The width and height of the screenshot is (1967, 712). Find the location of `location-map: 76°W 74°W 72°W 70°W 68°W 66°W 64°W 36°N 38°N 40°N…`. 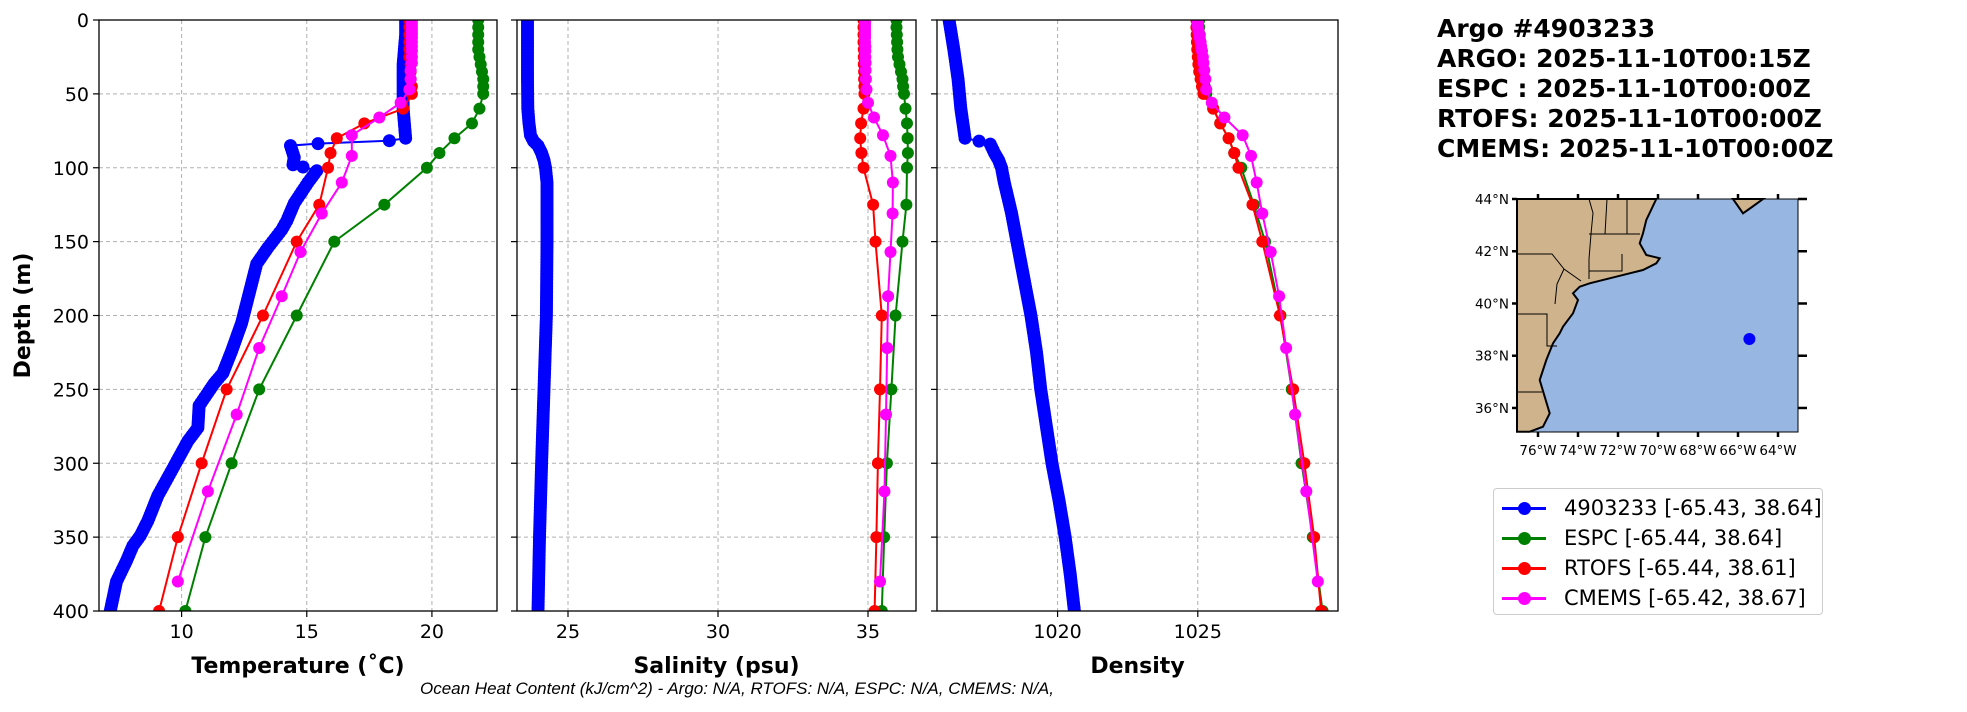

location-map: 76°W 74°W 72°W 70°W 68°W 66°W 64°W 36°N 38°N 40°N… is located at coordinates (1641, 325).